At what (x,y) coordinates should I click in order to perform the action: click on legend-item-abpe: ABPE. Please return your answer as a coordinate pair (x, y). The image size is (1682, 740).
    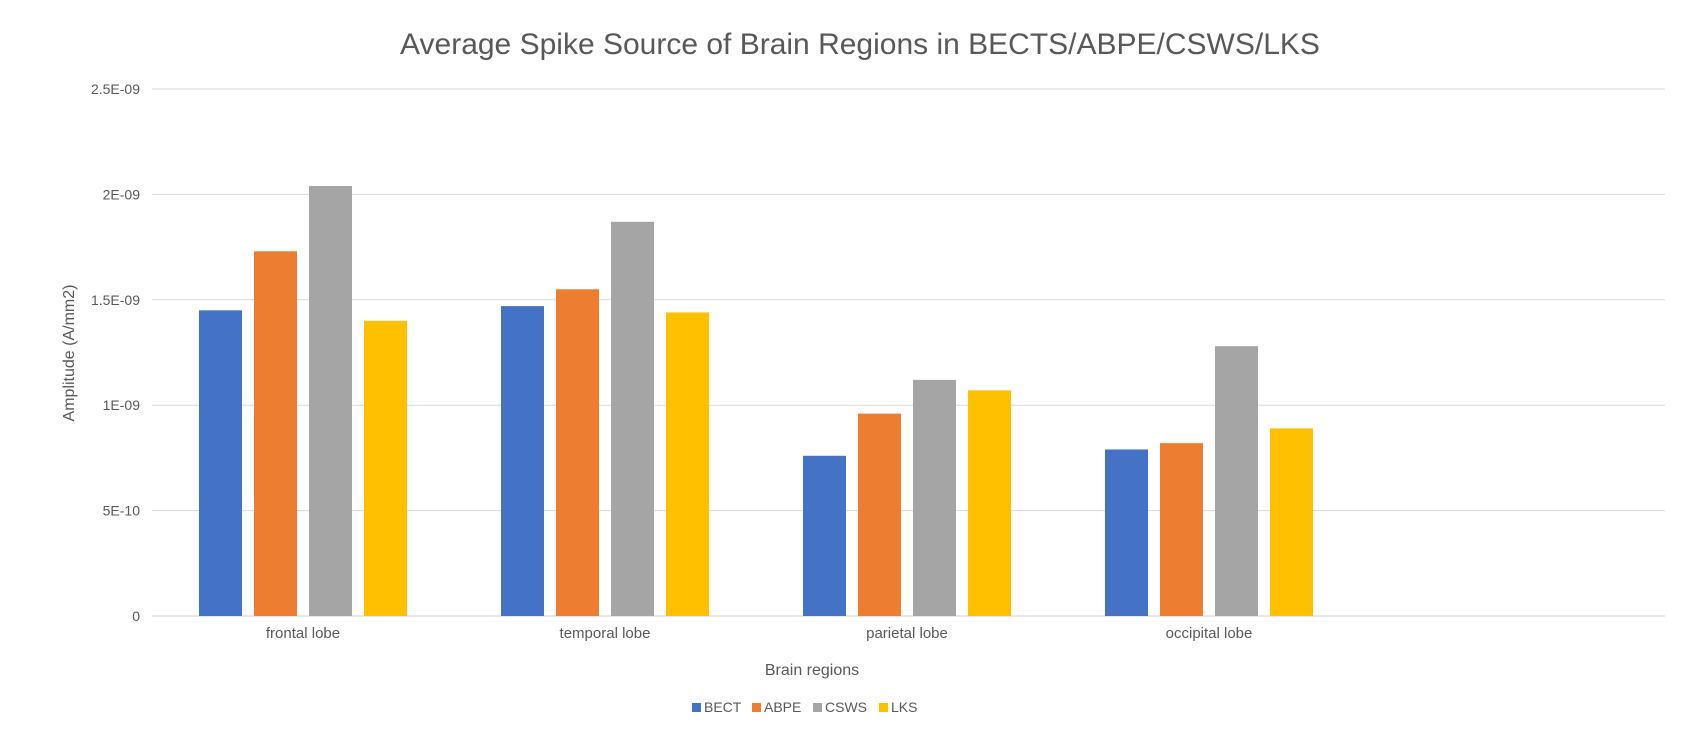
    Looking at the image, I should click on (776, 707).